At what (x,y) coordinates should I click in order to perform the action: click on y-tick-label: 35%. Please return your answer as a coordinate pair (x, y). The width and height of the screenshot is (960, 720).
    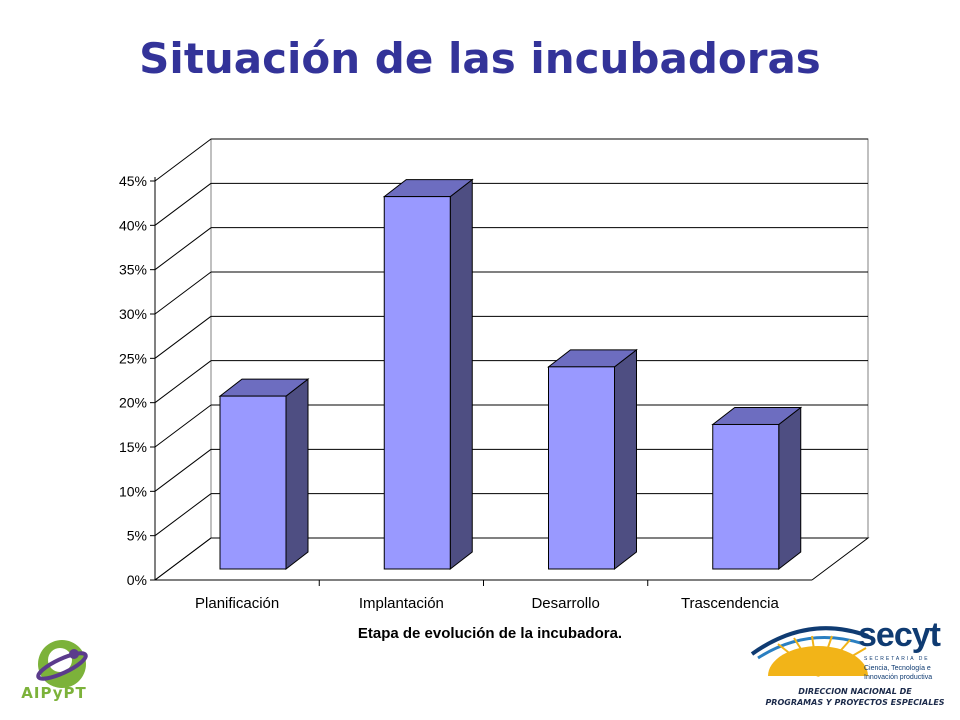
    Looking at the image, I should click on (133, 270).